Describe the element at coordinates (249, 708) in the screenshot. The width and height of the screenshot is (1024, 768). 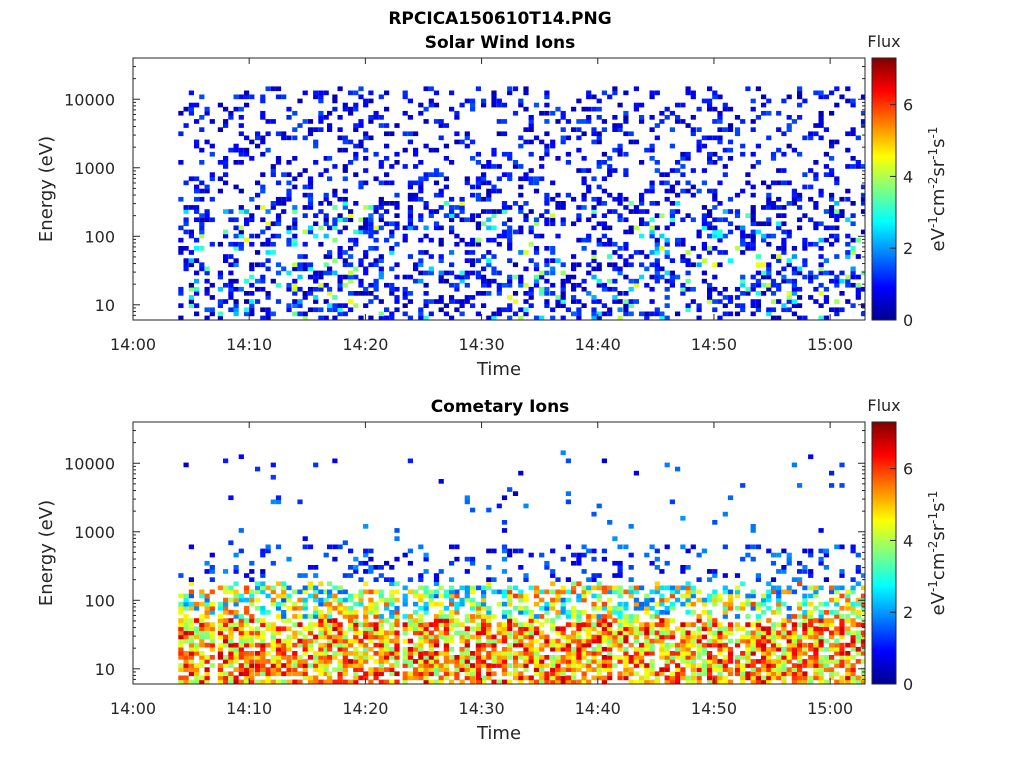
I see `x-tick-label: 14:10` at that location.